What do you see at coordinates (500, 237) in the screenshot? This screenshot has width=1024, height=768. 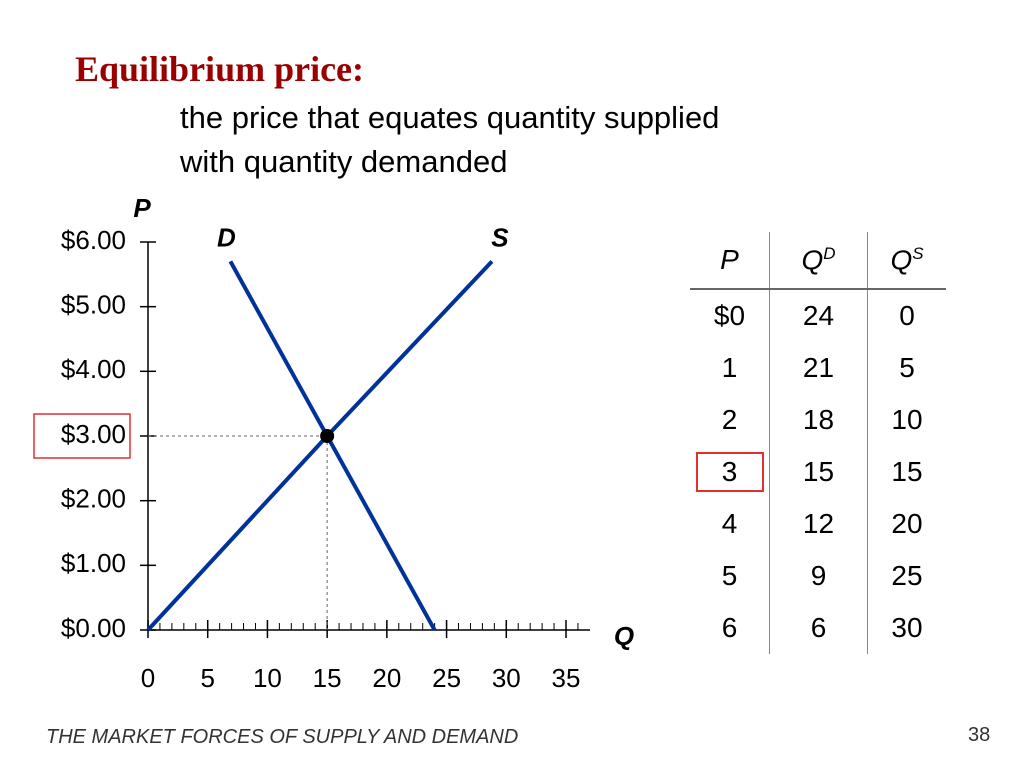 I see `curve-label: S` at bounding box center [500, 237].